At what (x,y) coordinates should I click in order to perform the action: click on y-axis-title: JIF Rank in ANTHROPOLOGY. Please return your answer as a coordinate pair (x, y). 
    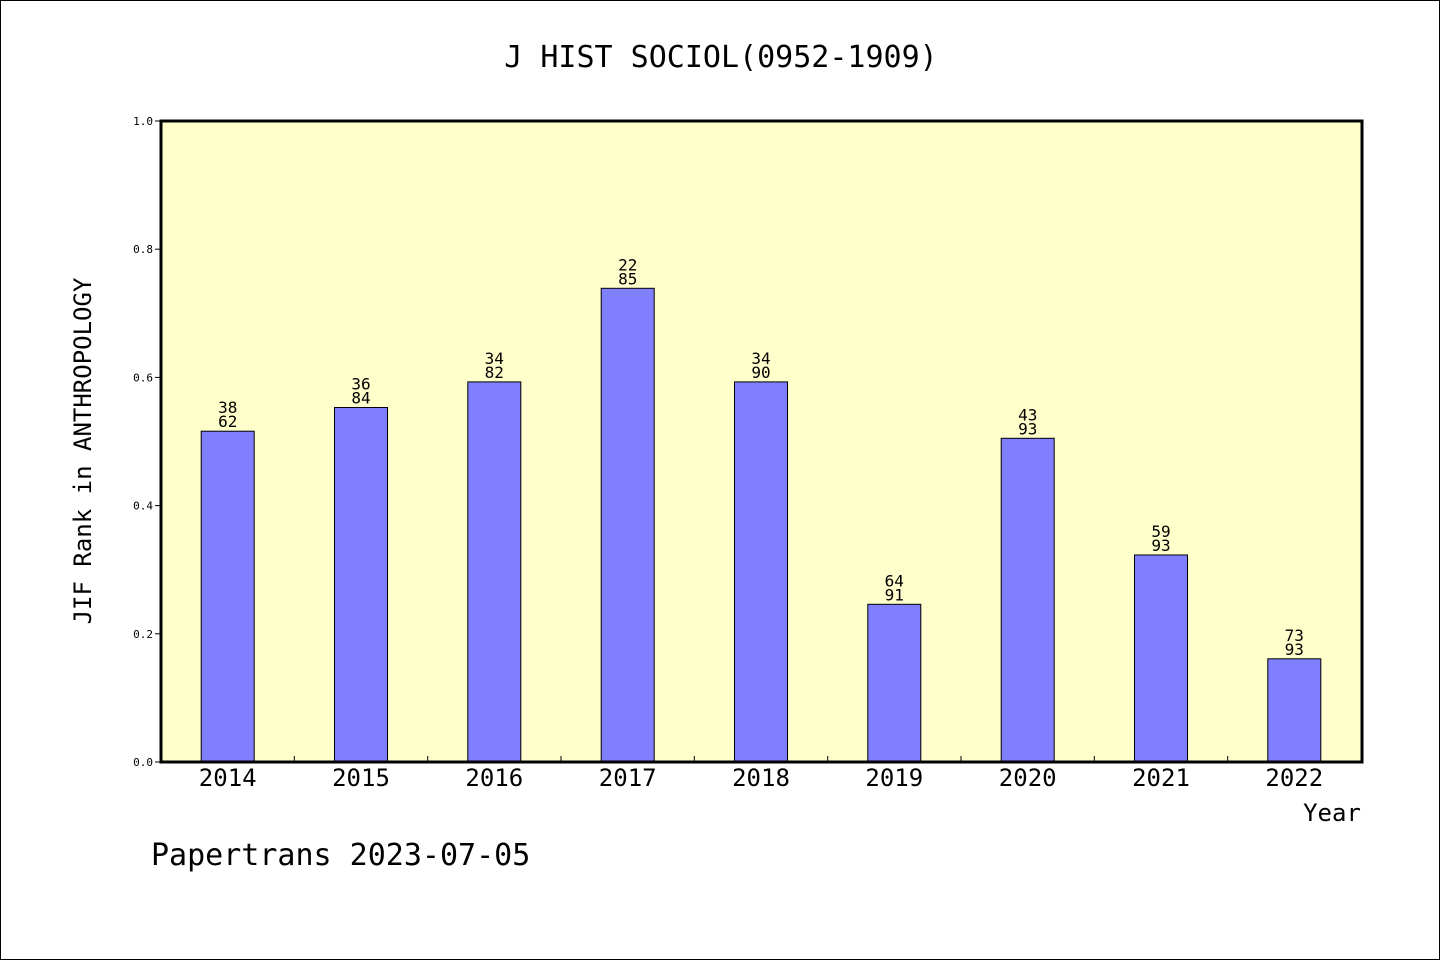
    Looking at the image, I should click on (83, 450).